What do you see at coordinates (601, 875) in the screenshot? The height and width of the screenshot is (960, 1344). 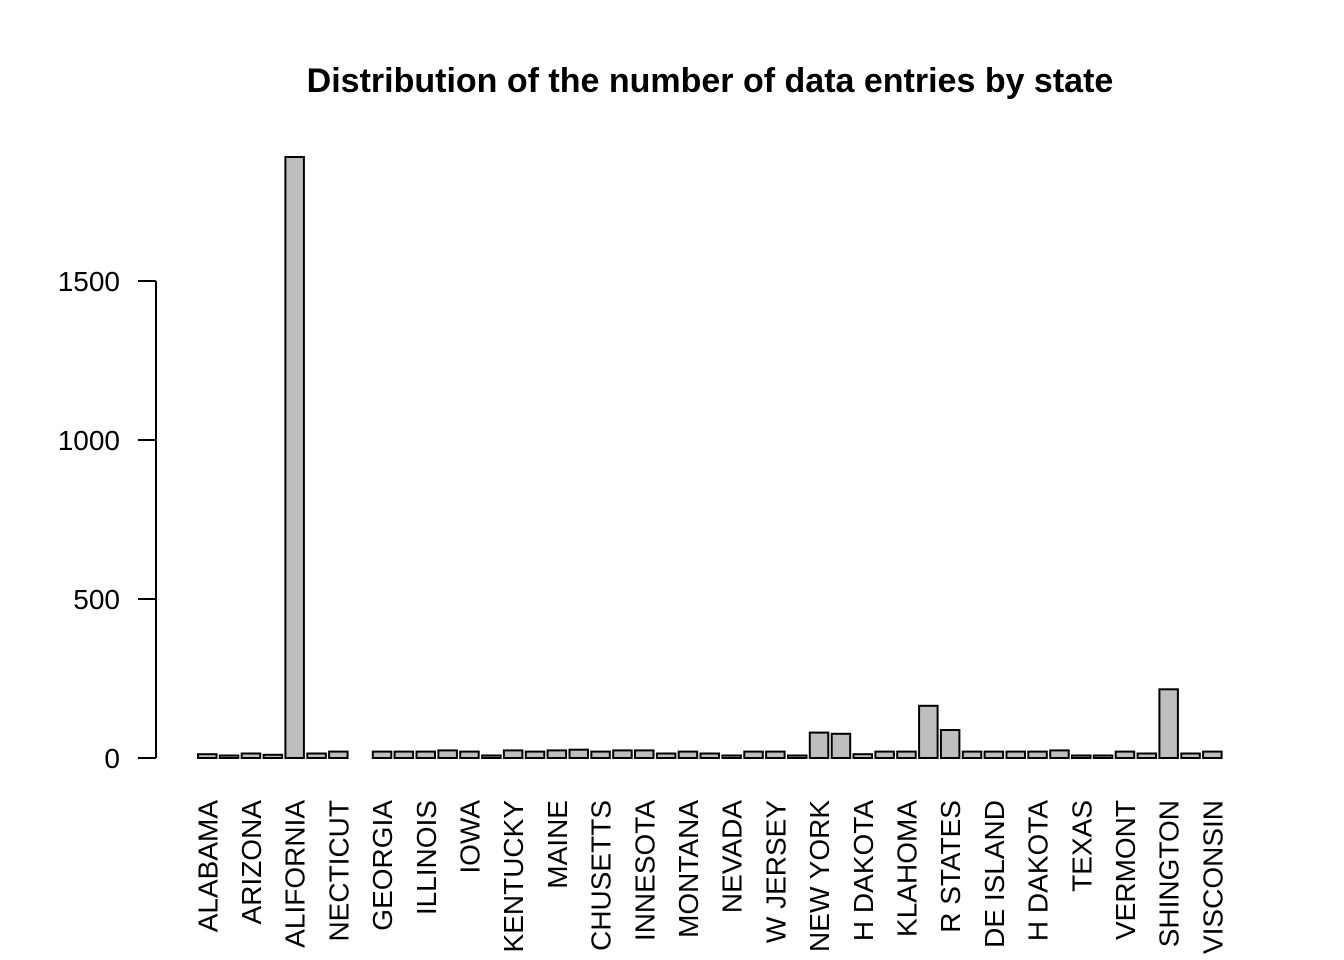 I see `x-tick-label: CHUSETTS` at bounding box center [601, 875].